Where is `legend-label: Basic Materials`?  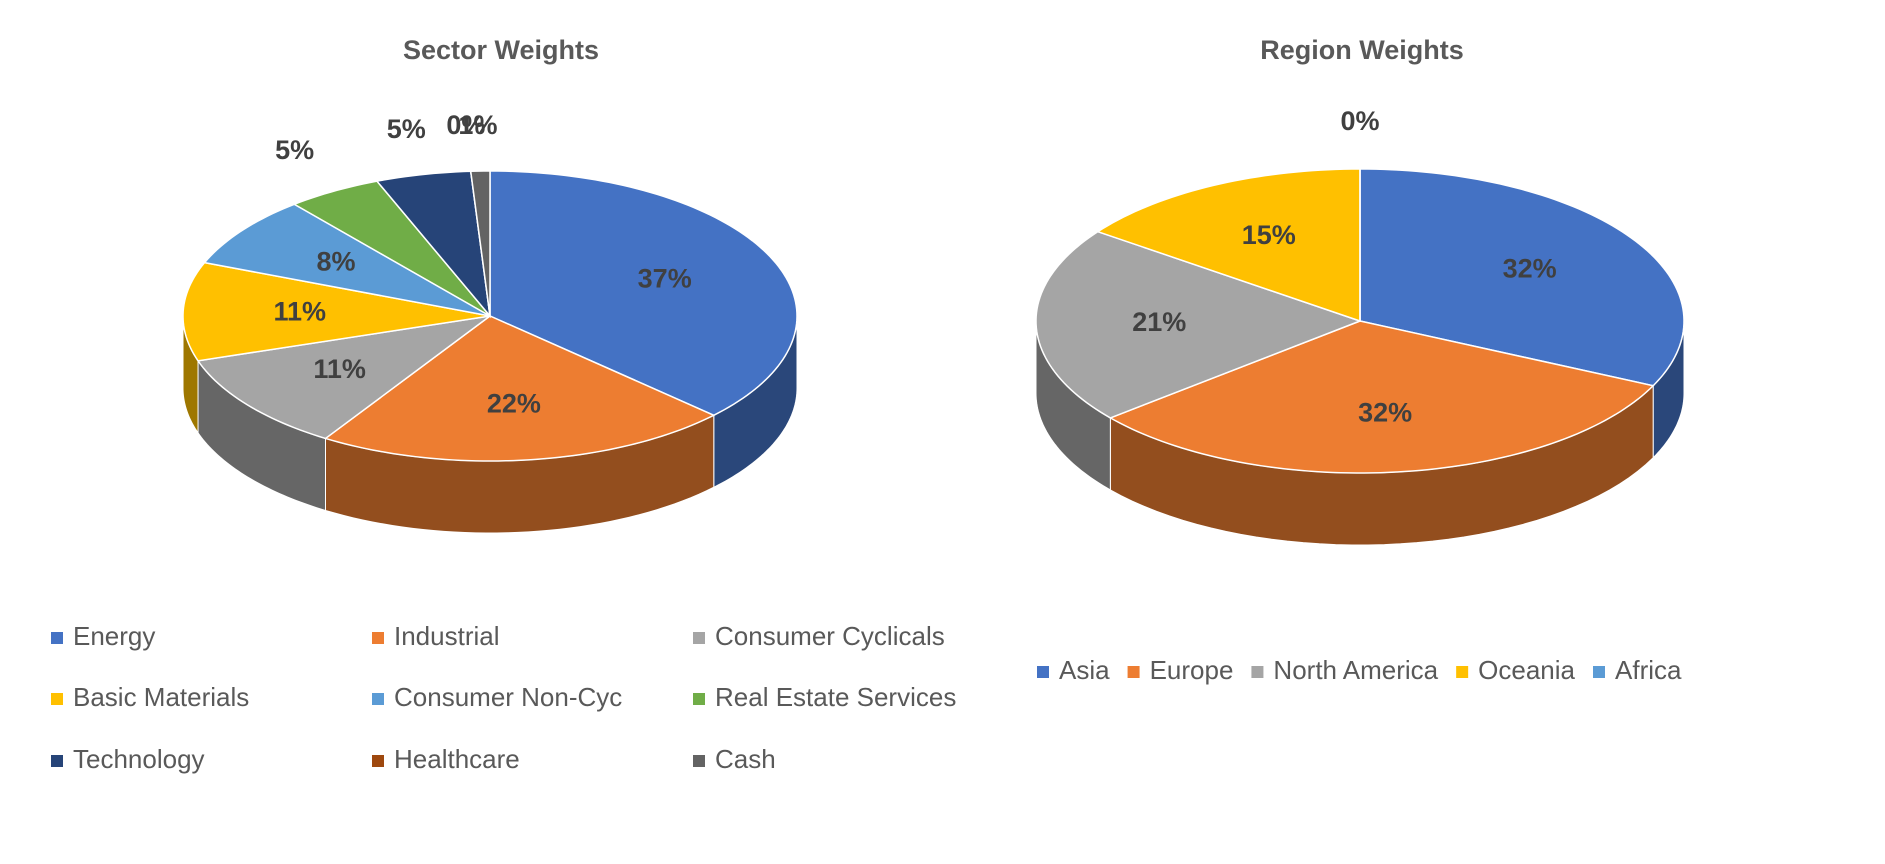
legend-label: Basic Materials is located at coordinates (161, 697).